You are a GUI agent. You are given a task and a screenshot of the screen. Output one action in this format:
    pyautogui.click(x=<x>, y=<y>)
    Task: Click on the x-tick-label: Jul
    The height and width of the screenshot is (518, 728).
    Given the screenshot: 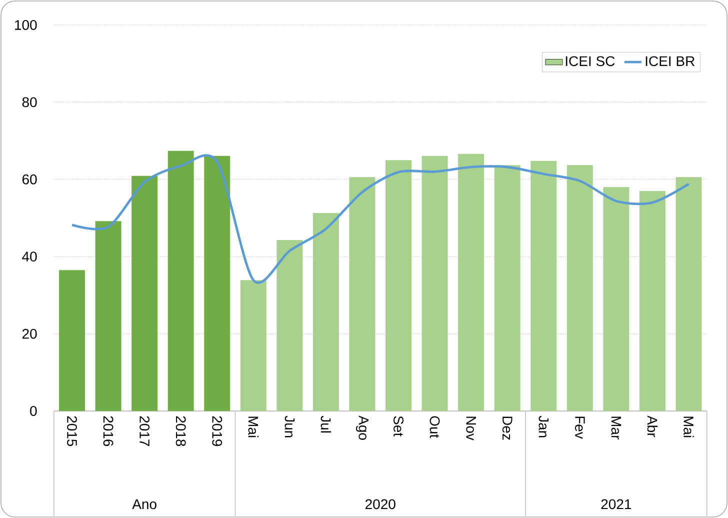 What is the action you would take?
    pyautogui.click(x=326, y=424)
    